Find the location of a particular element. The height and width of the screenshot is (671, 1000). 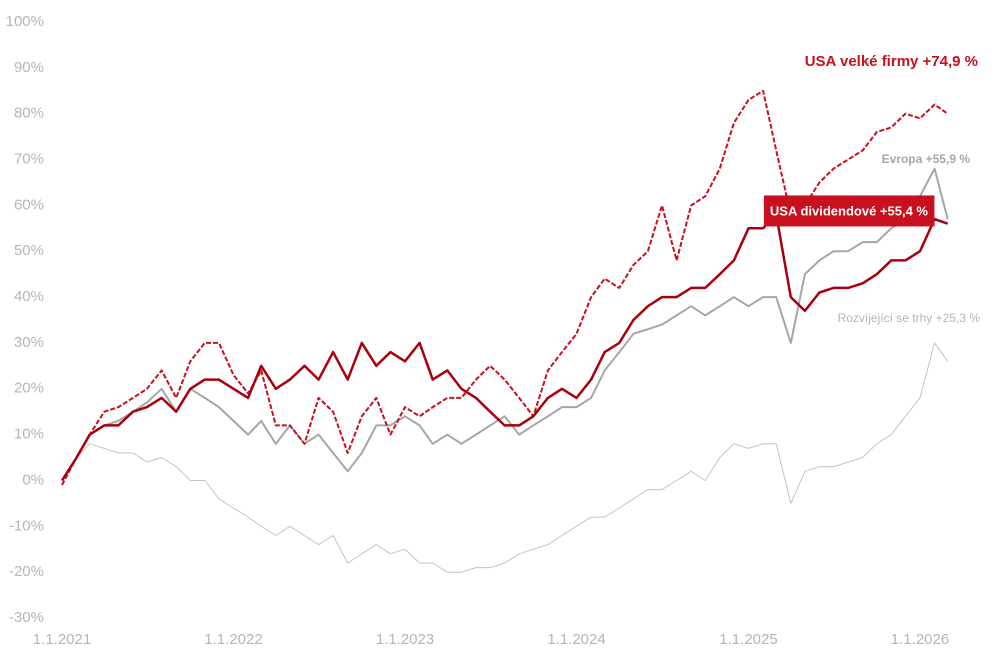

y-tick-label: 40% is located at coordinates (29, 296).